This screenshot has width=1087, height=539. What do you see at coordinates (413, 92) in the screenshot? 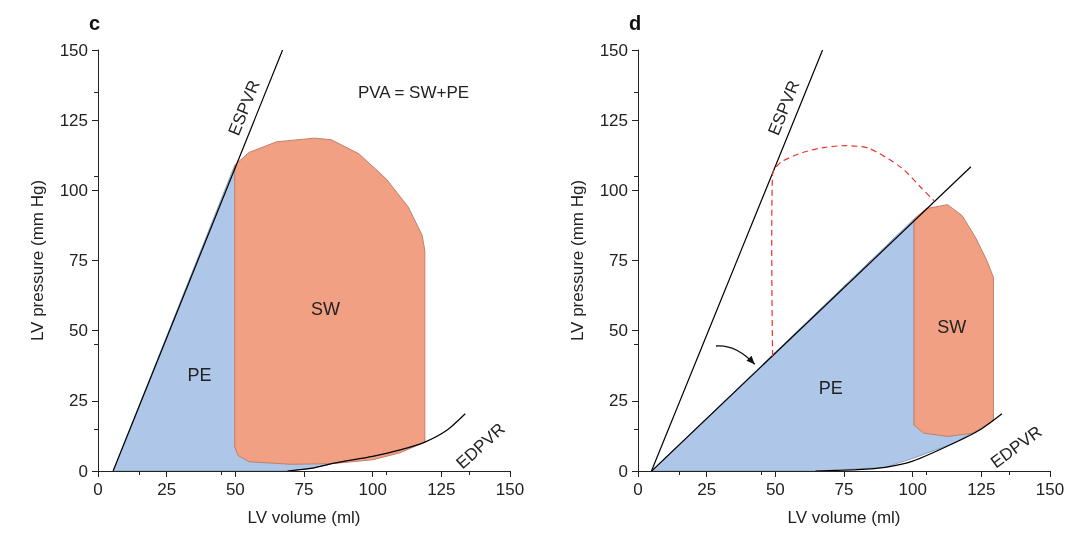
I see `annotation: PVA = SW+PE` at bounding box center [413, 92].